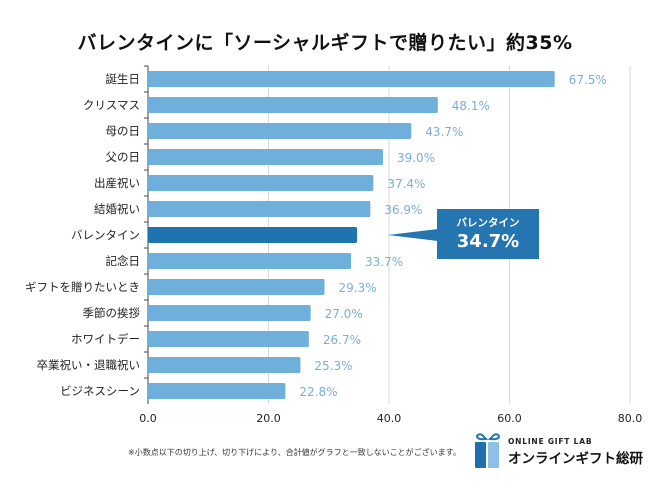  Describe the element at coordinates (588, 80) in the screenshot. I see `value-label: 67.5%` at that location.